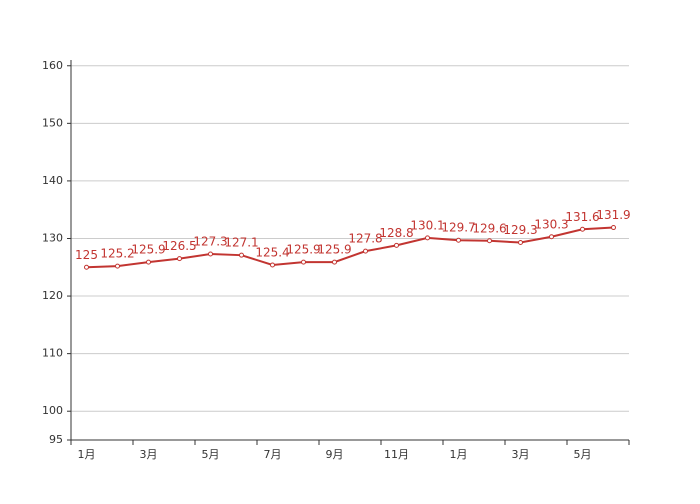  What do you see at coordinates (56, 439) in the screenshot?
I see `y-tick-label: 95` at bounding box center [56, 439].